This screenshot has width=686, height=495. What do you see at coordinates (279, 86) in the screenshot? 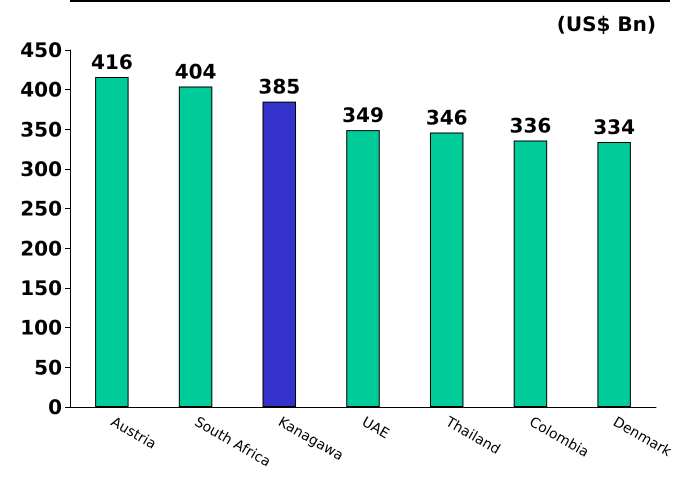
I see `data-label: 385` at bounding box center [279, 86].